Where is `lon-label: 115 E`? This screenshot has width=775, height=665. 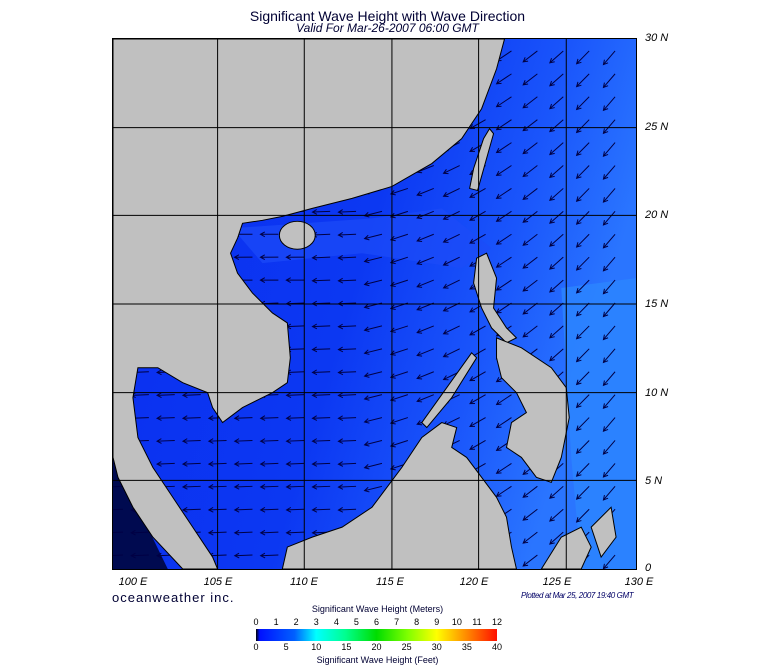 lon-label: 115 E is located at coordinates (390, 582).